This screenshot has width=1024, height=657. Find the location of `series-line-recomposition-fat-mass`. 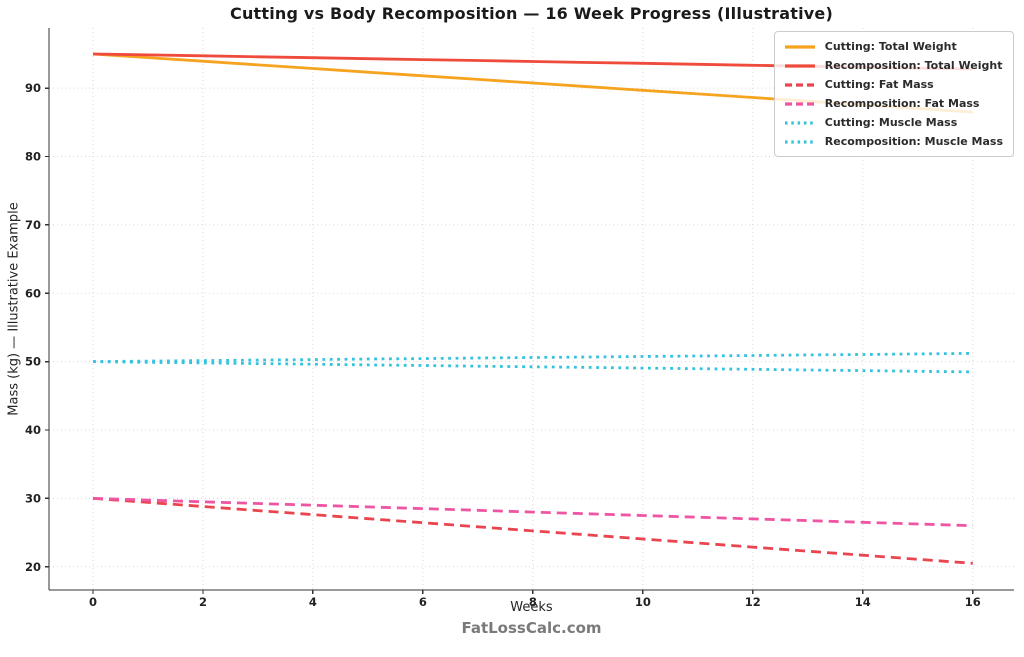

series-line-recomposition-fat-mass is located at coordinates (532, 512).